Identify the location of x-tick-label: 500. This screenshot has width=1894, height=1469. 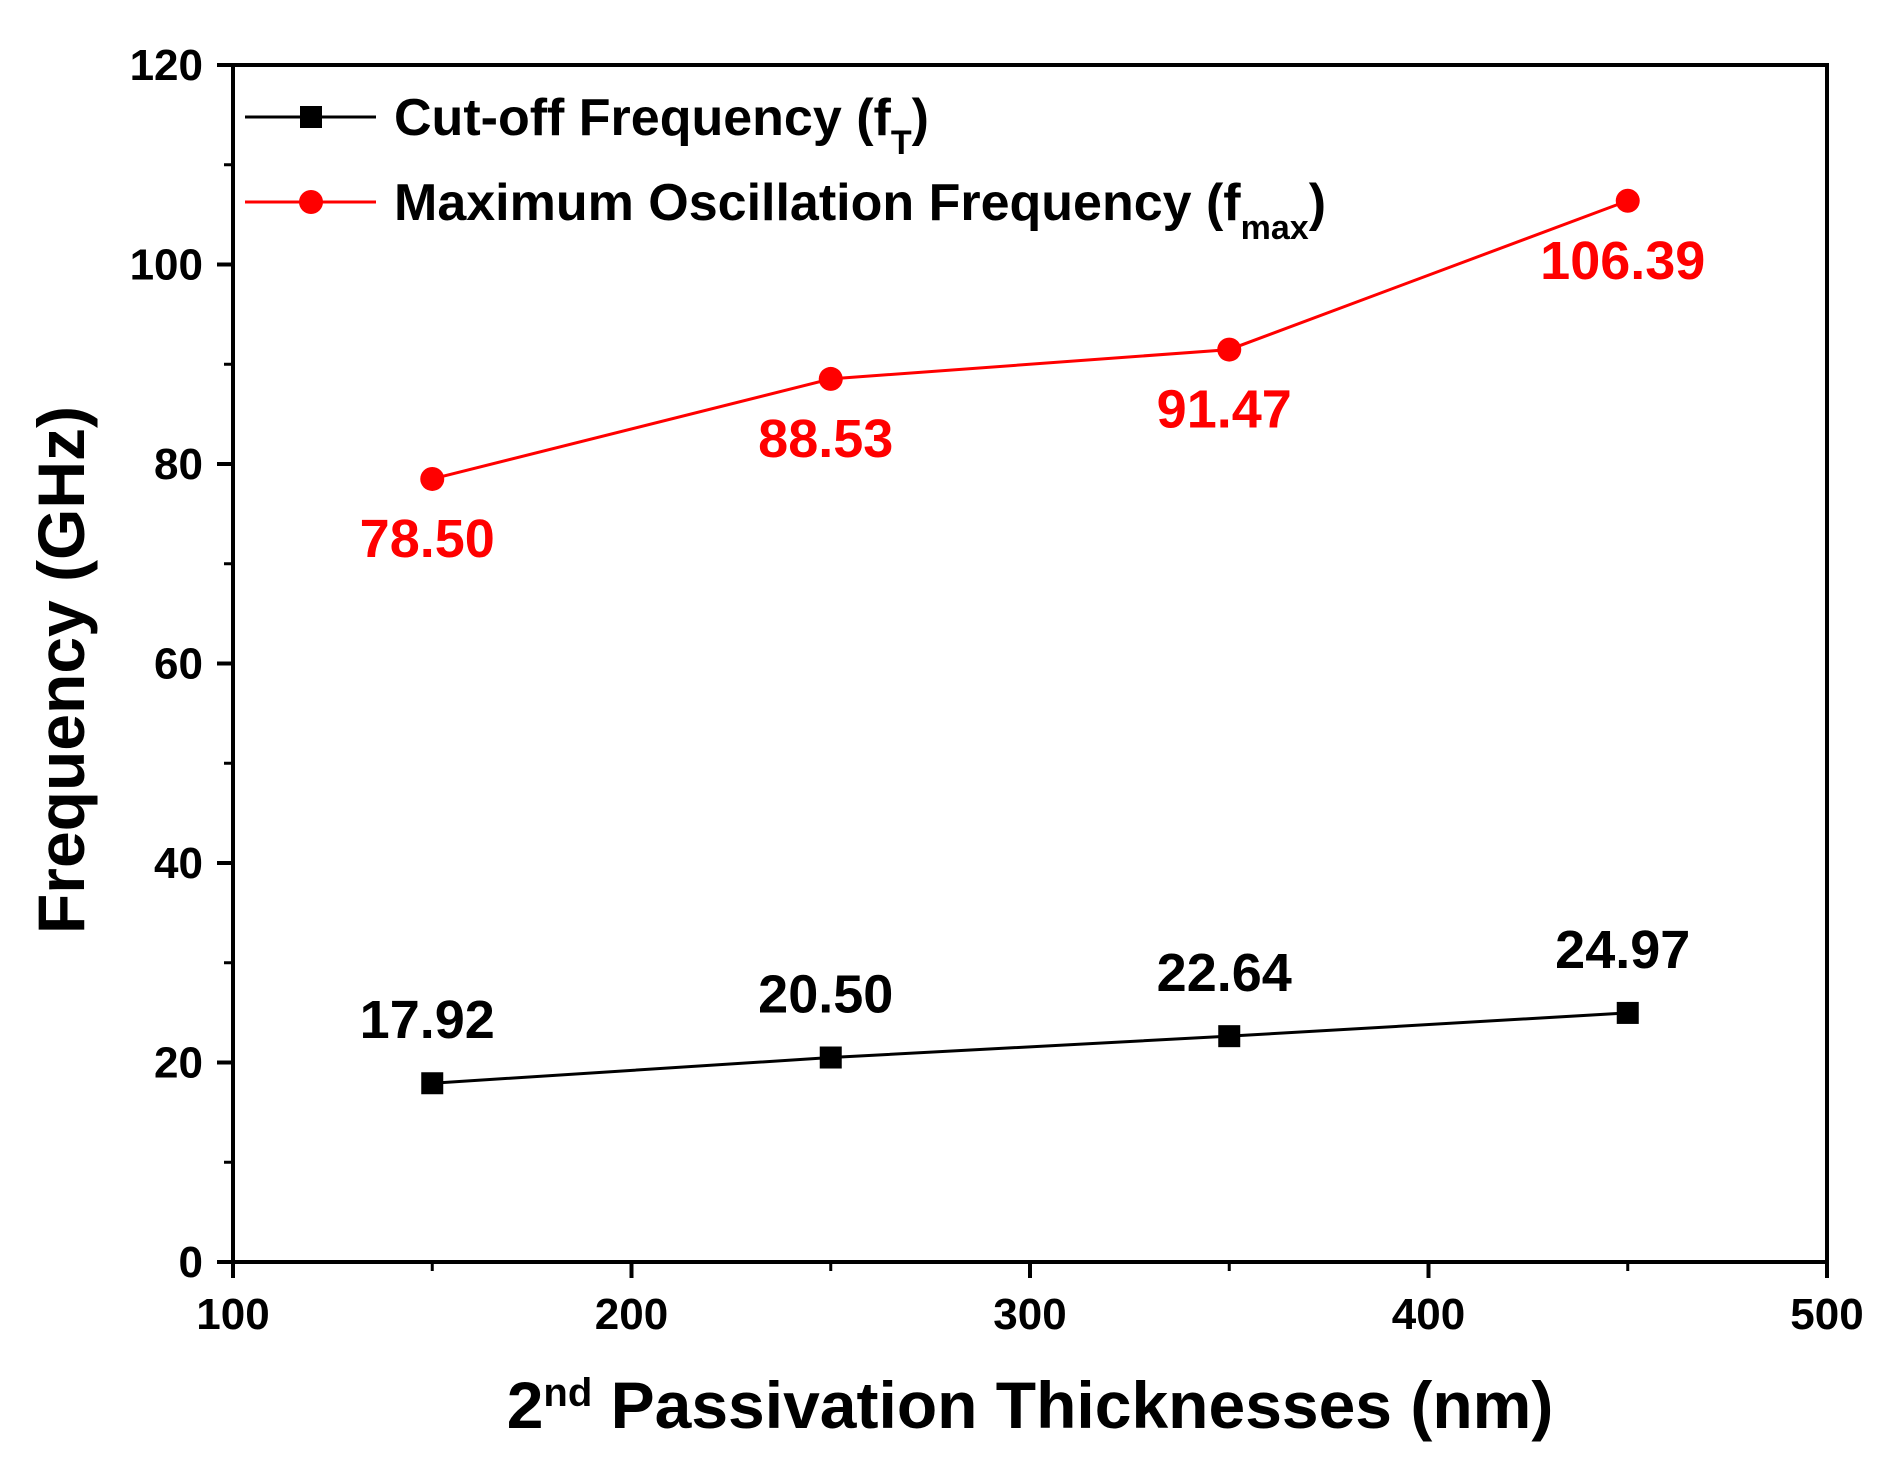
(1826, 1314).